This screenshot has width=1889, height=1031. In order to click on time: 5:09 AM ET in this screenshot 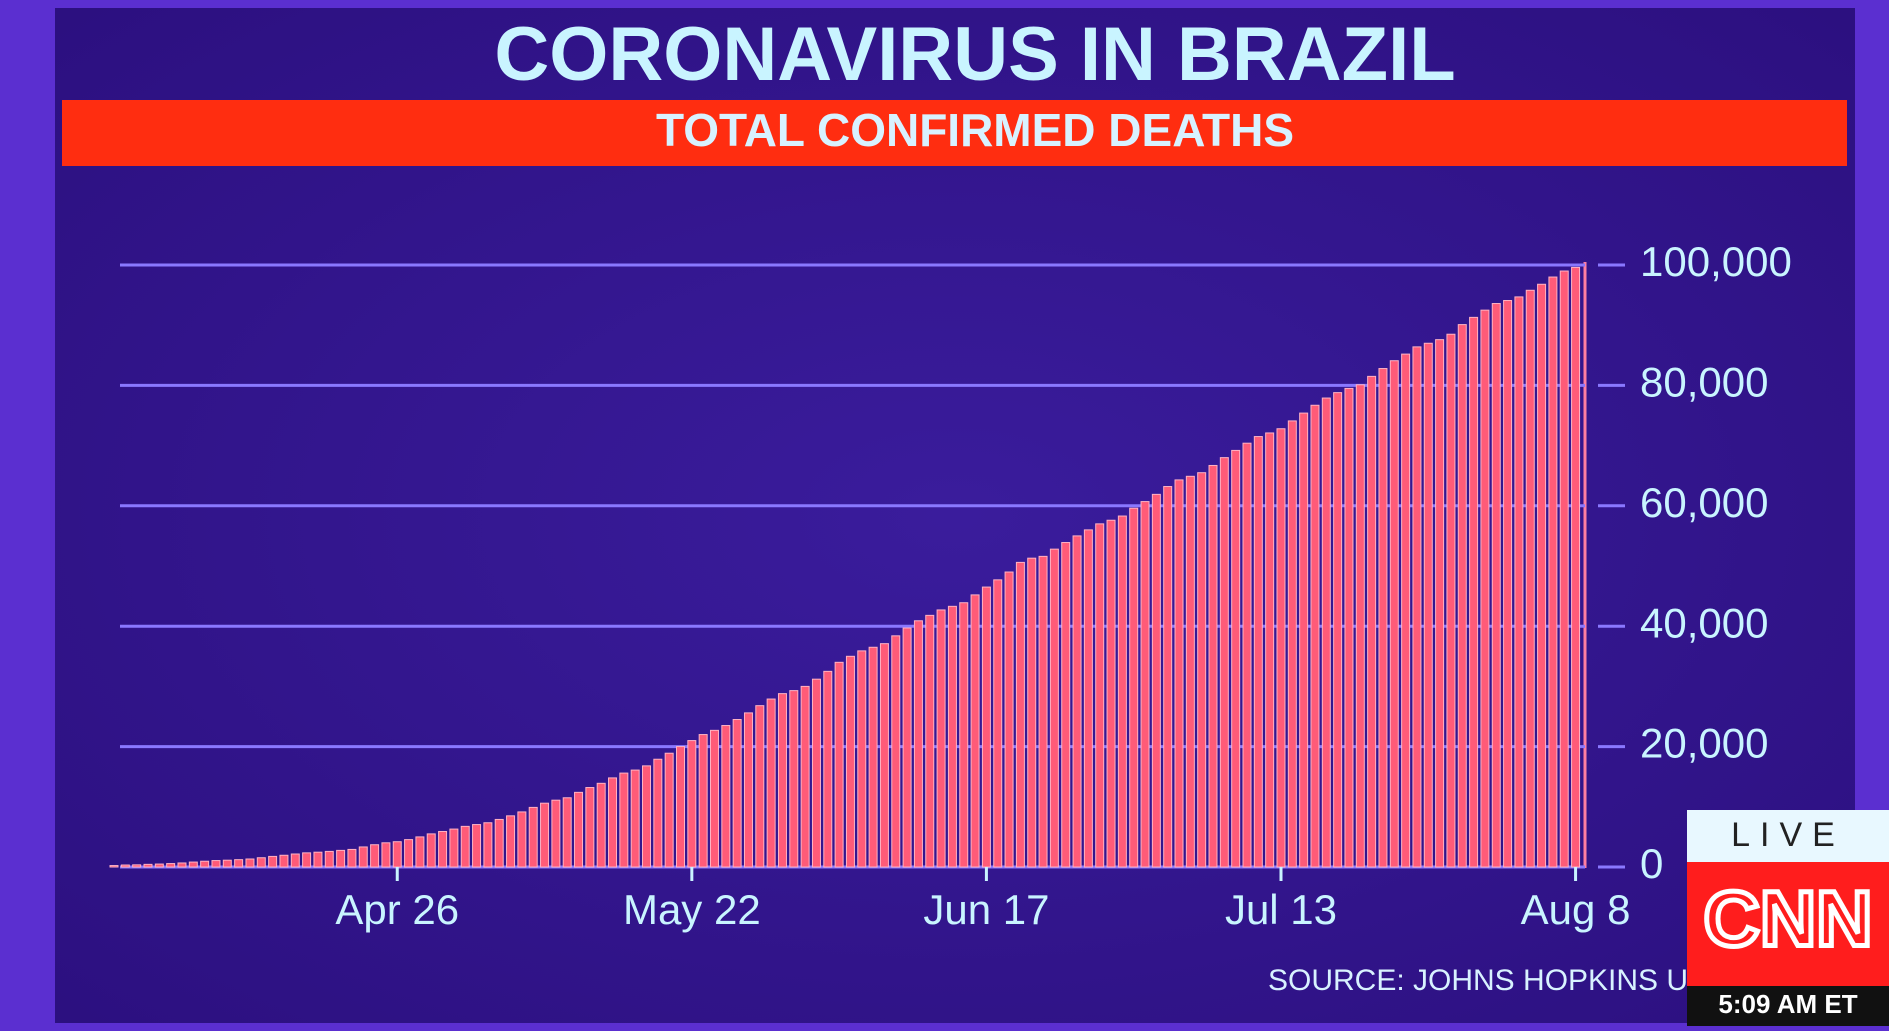, I will do `click(1787, 1004)`.